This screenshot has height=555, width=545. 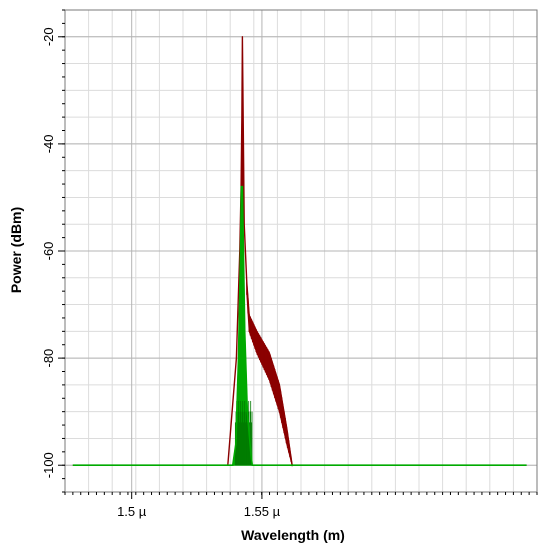 I want to click on y-axis-label: Power (dBm), so click(x=16, y=250).